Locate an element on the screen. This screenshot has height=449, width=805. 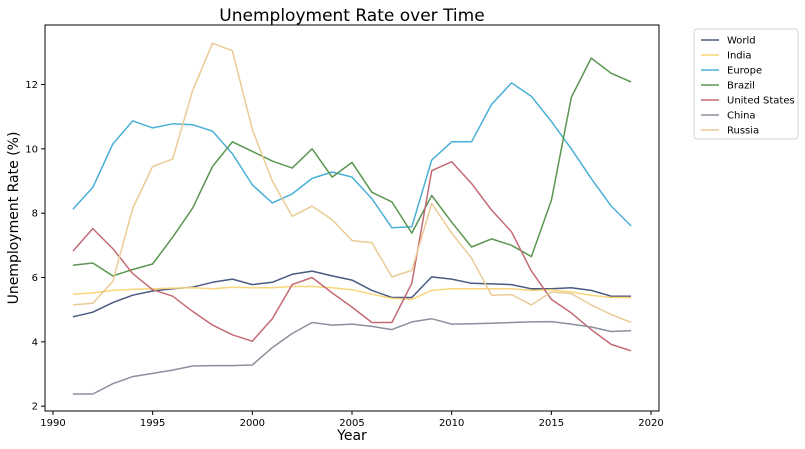
x-tick-label: 2005 is located at coordinates (351, 423).